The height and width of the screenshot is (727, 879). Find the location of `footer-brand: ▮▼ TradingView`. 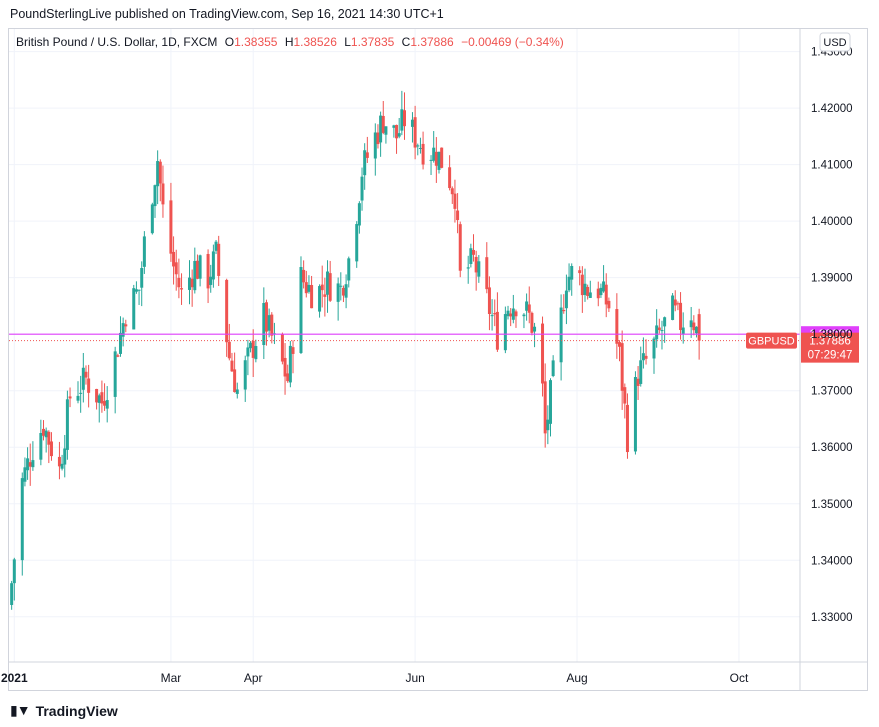

footer-brand: ▮▼ TradingView is located at coordinates (64, 710).